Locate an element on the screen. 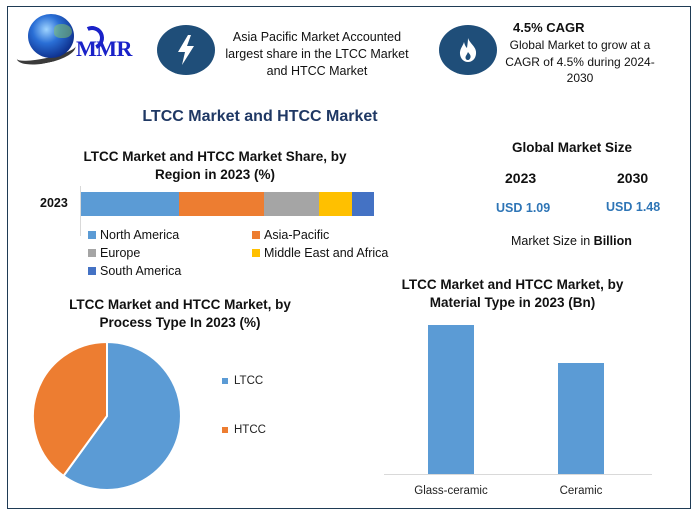 This screenshot has height=519, width=699. mmr-logo: MMR is located at coordinates (79, 41).